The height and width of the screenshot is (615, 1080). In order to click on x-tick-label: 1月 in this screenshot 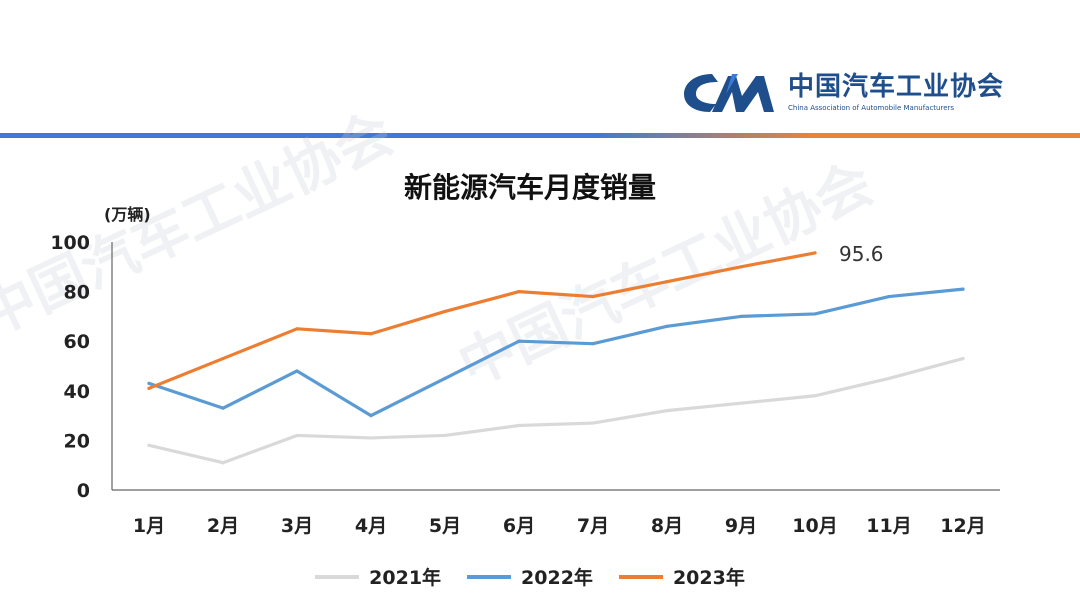, I will do `click(149, 526)`.